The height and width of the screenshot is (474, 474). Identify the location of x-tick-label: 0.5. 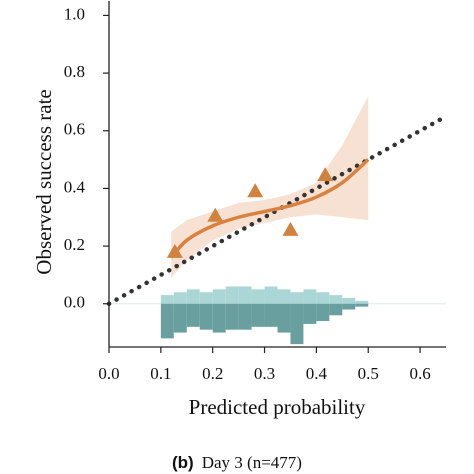
(368, 373).